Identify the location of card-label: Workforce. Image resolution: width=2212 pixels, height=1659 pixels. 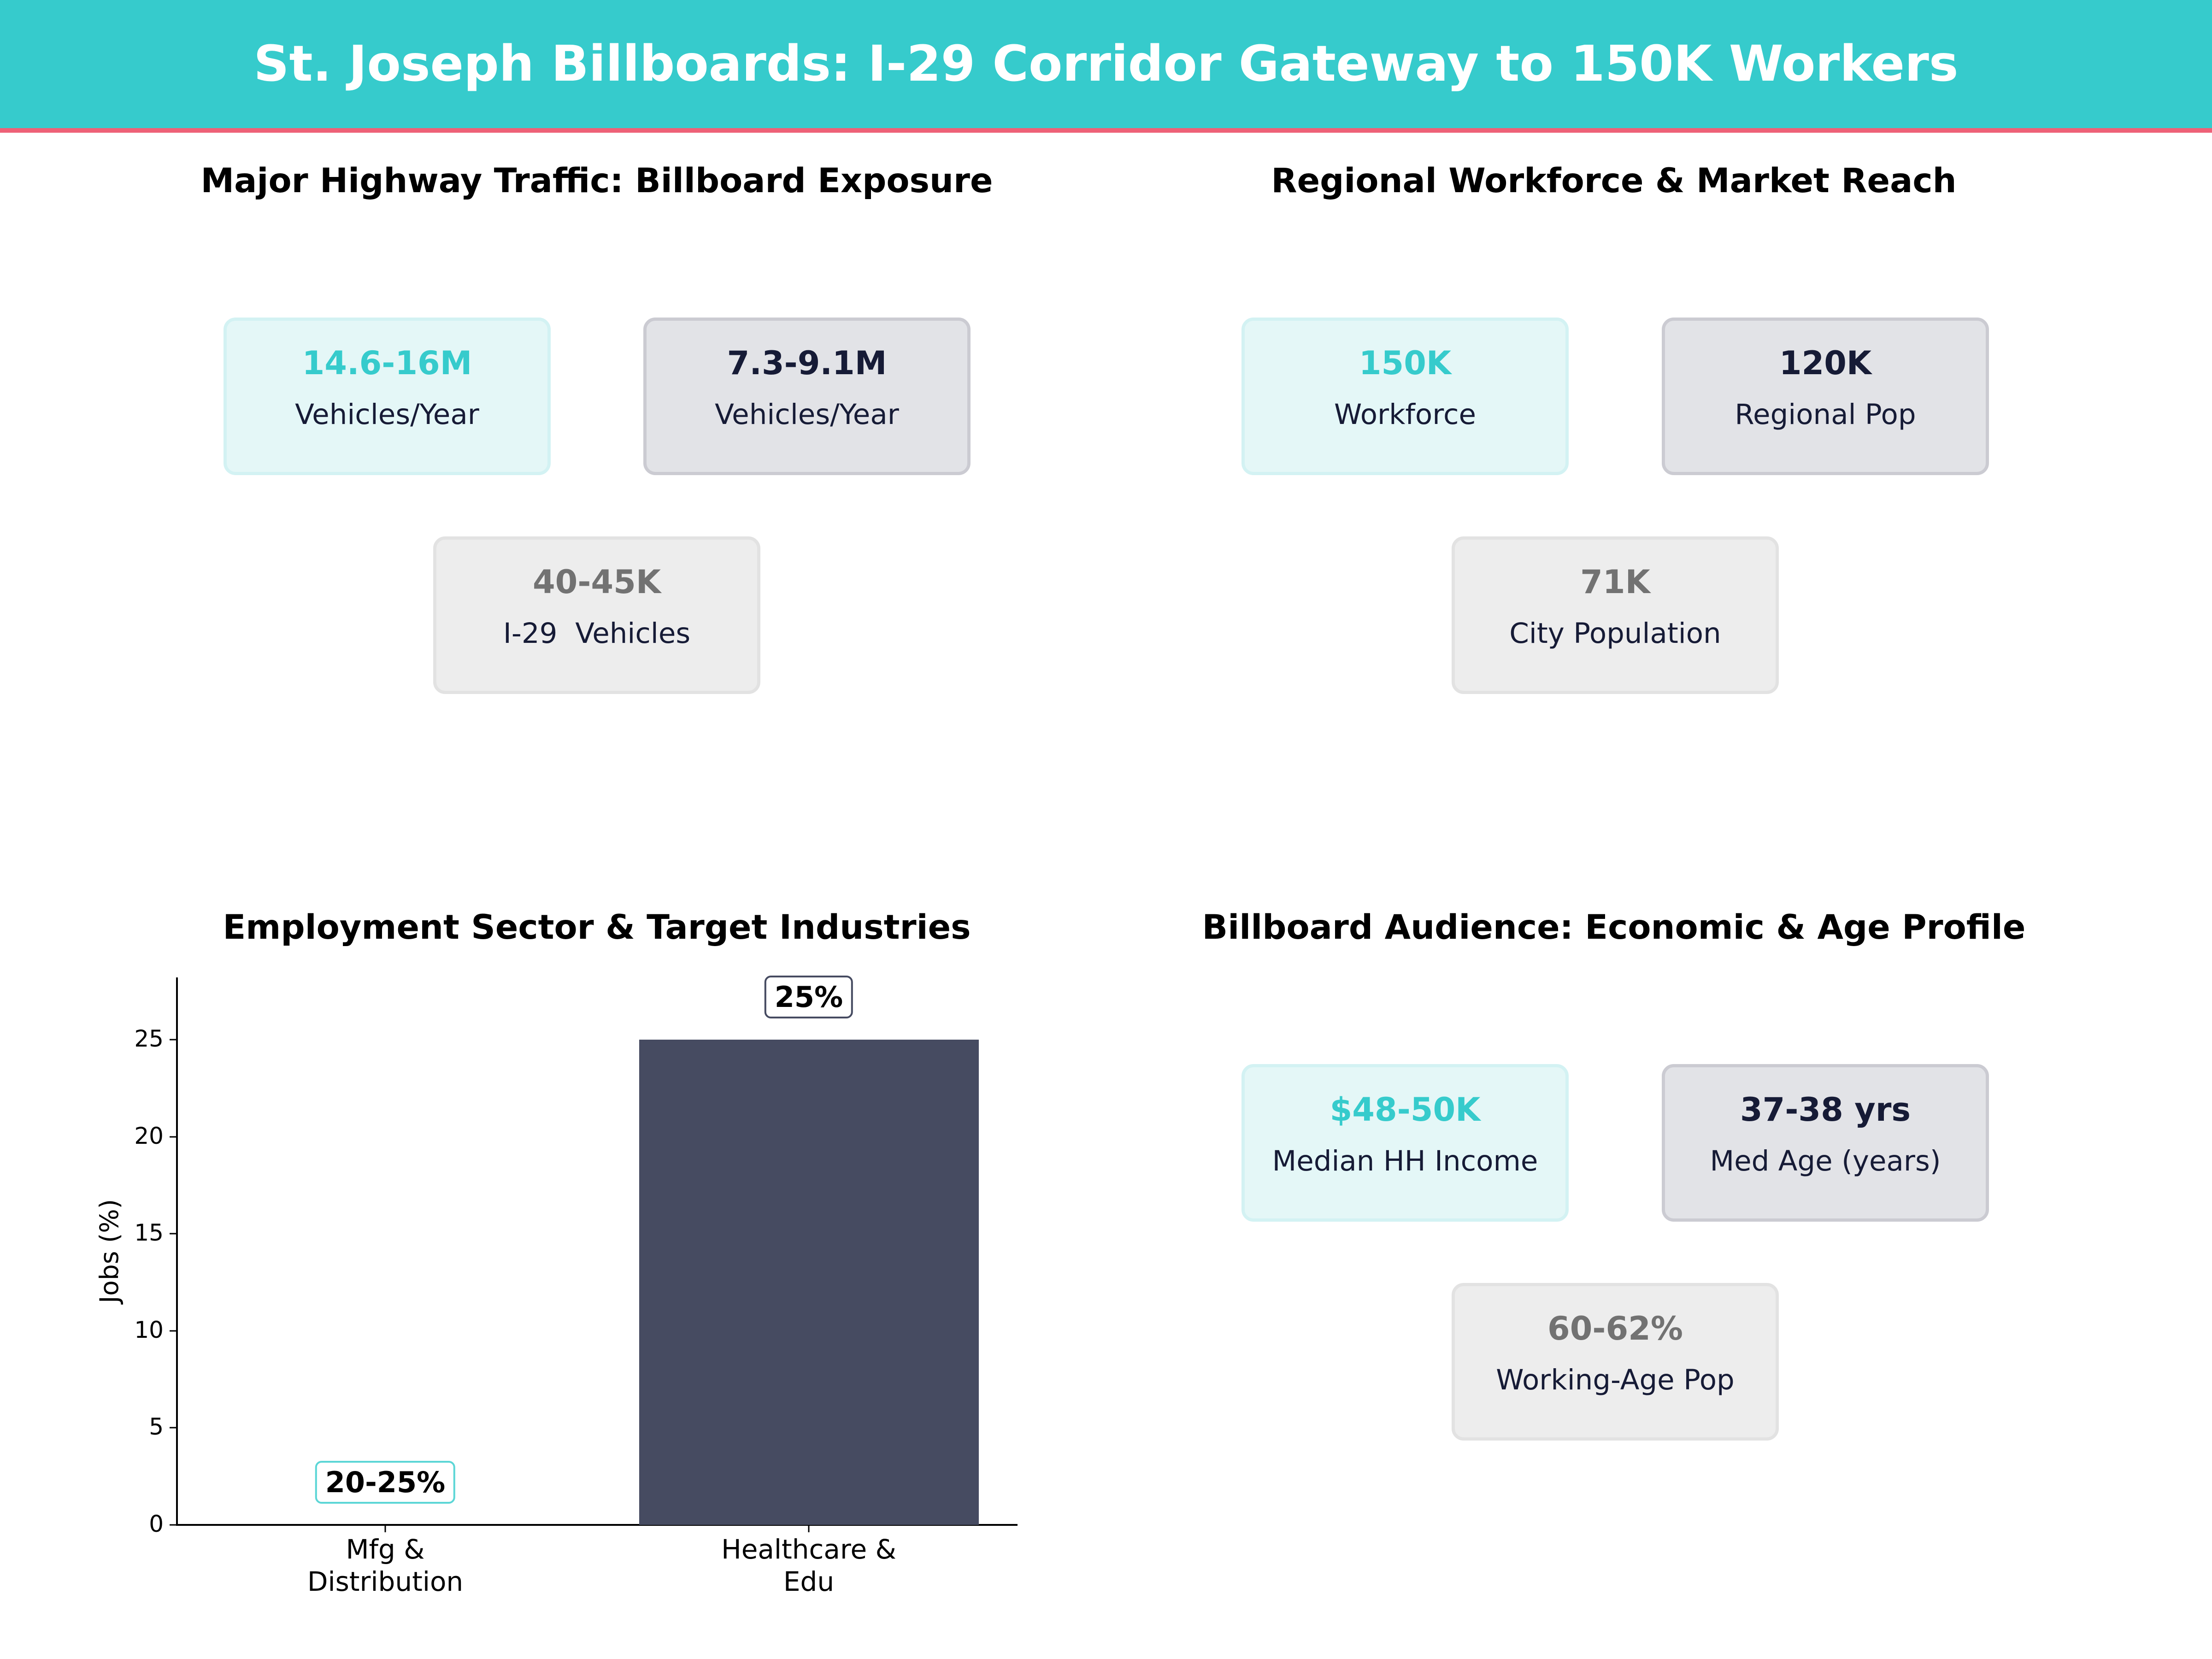
(1405, 414).